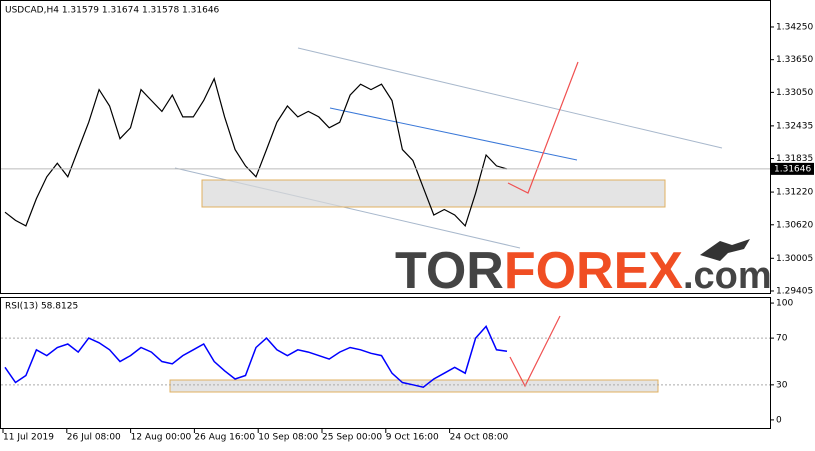 Image resolution: width=815 pixels, height=451 pixels. Describe the element at coordinates (794, 225) in the screenshot. I see `y-tick-label: 1.30620` at that location.